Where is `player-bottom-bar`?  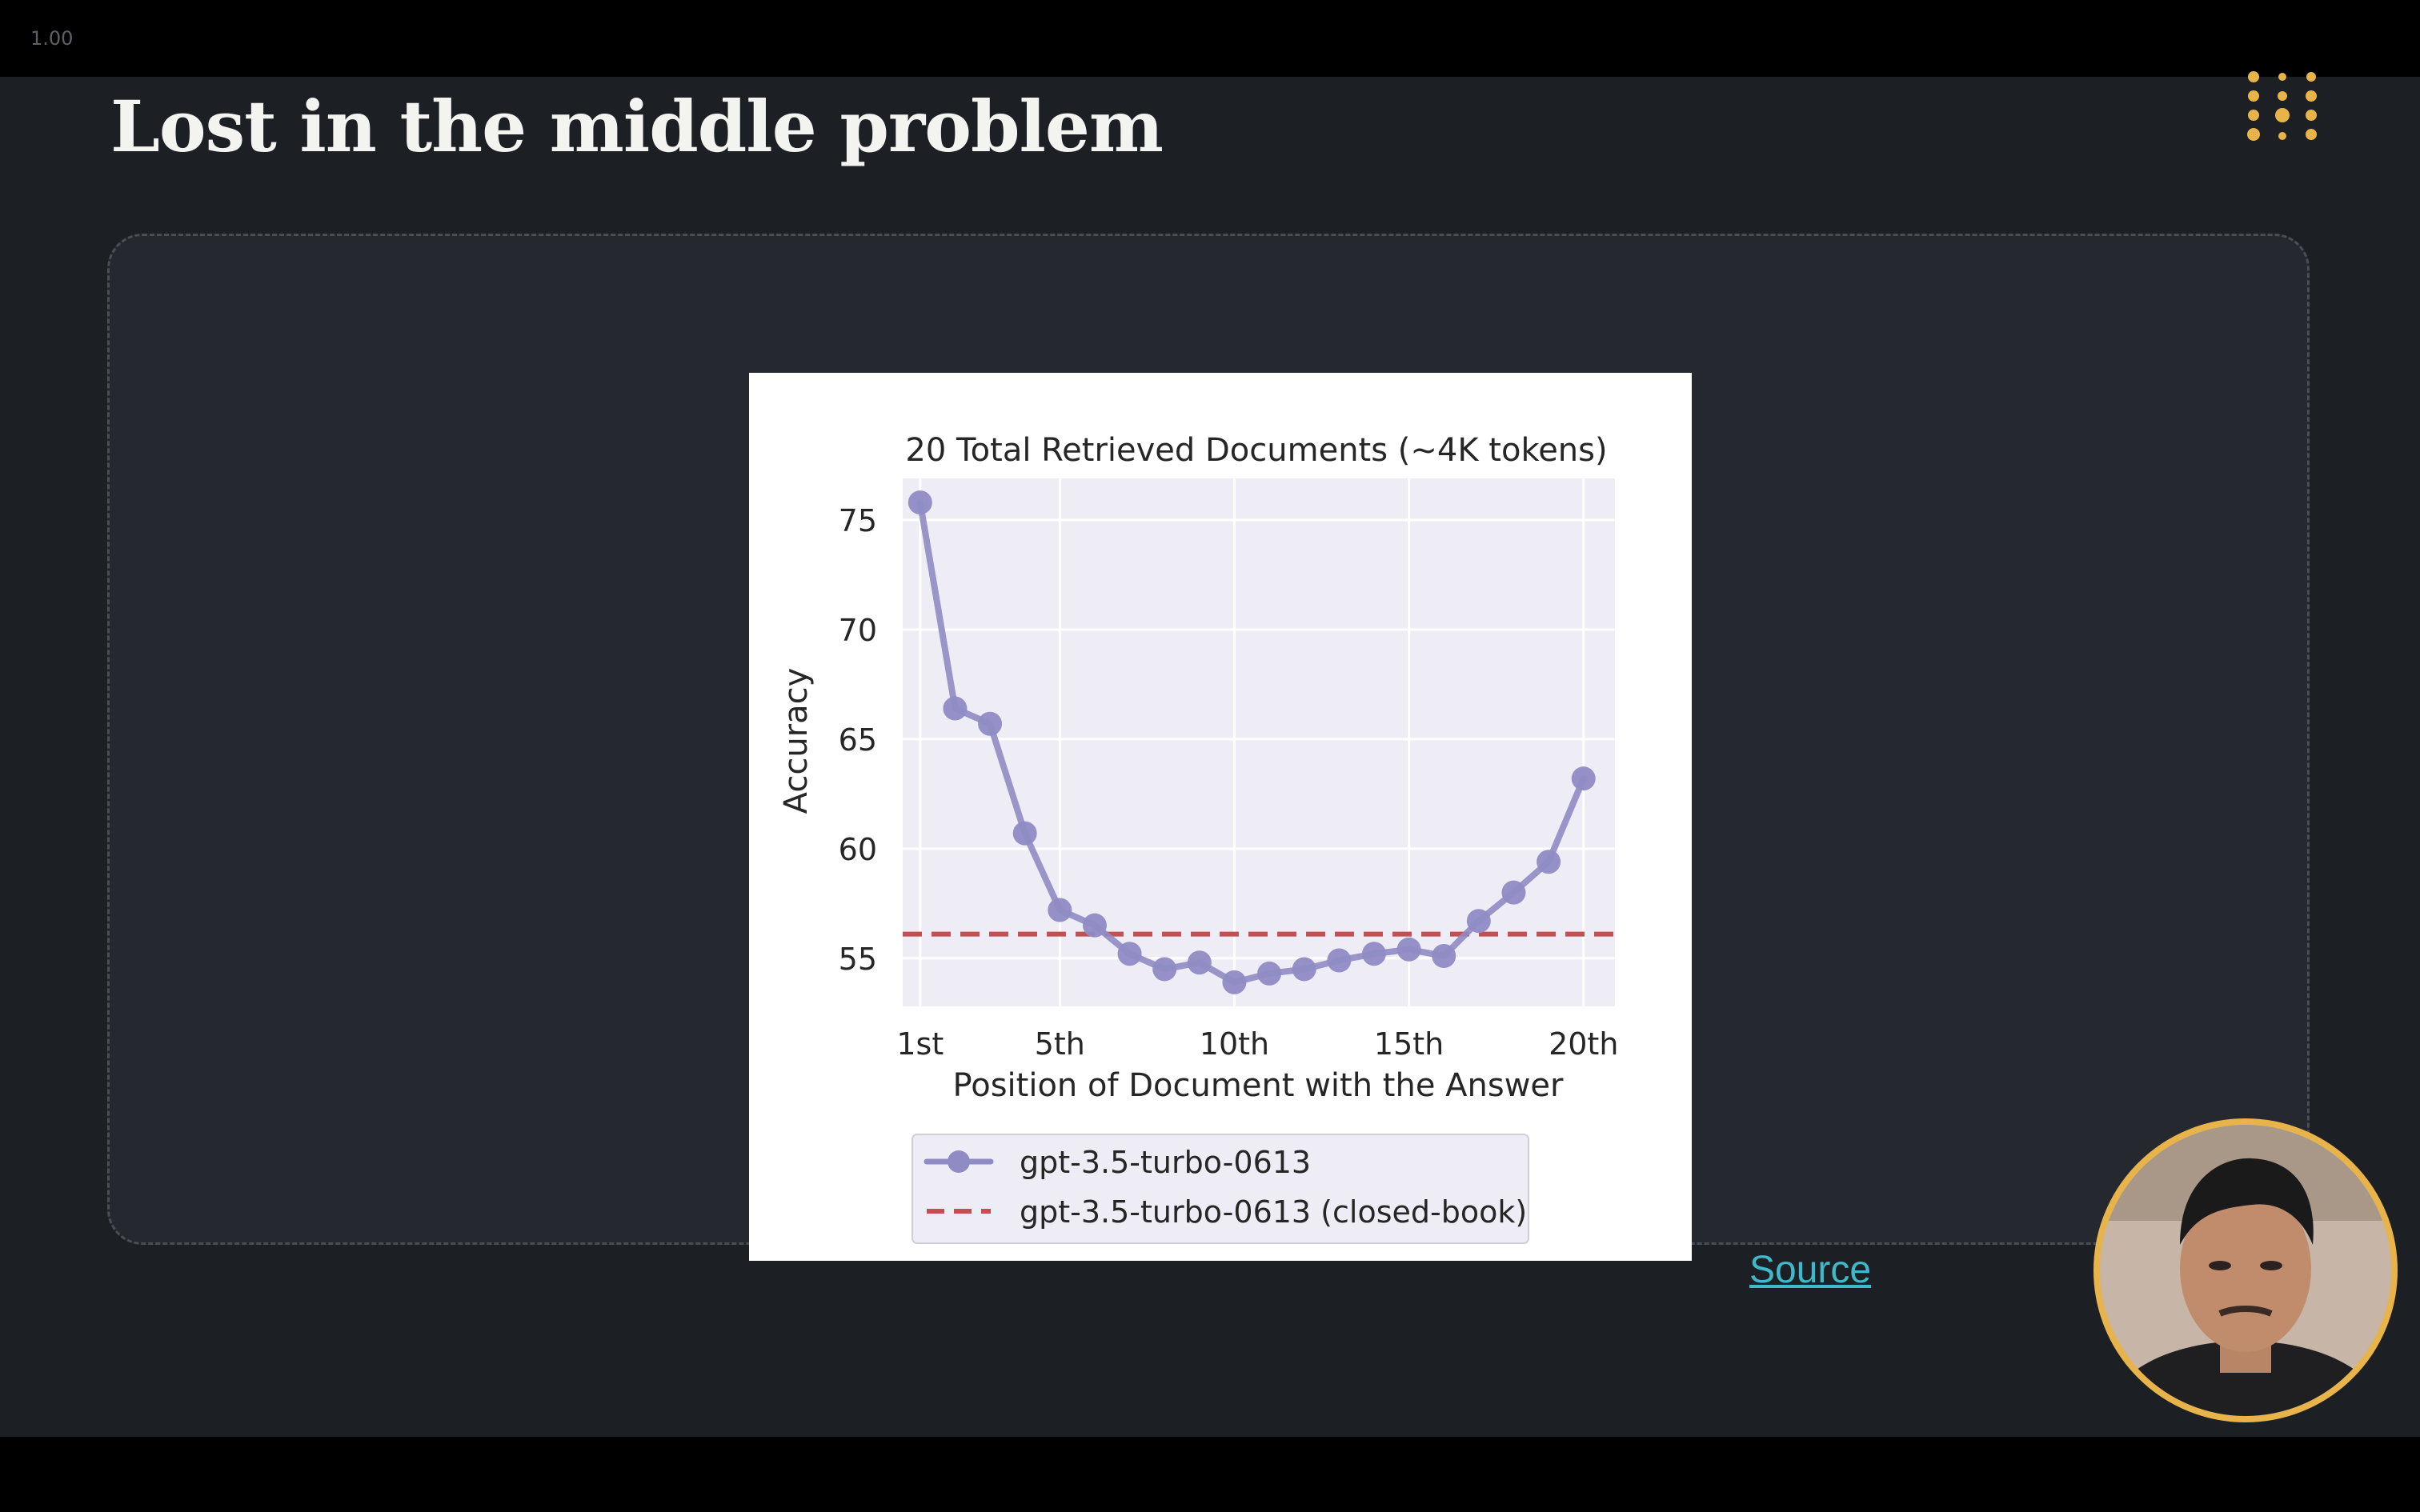
player-bottom-bar is located at coordinates (1210, 1474).